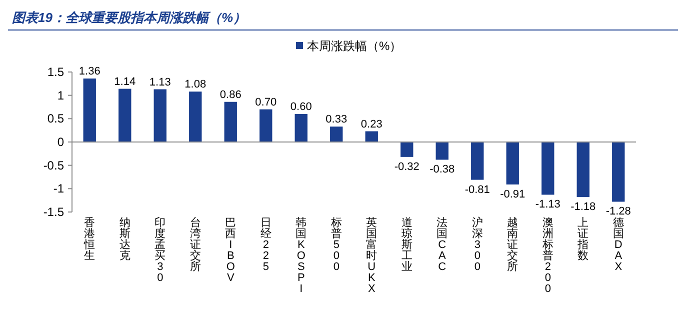  Describe the element at coordinates (89, 72) in the screenshot. I see `text: 1.36` at that location.